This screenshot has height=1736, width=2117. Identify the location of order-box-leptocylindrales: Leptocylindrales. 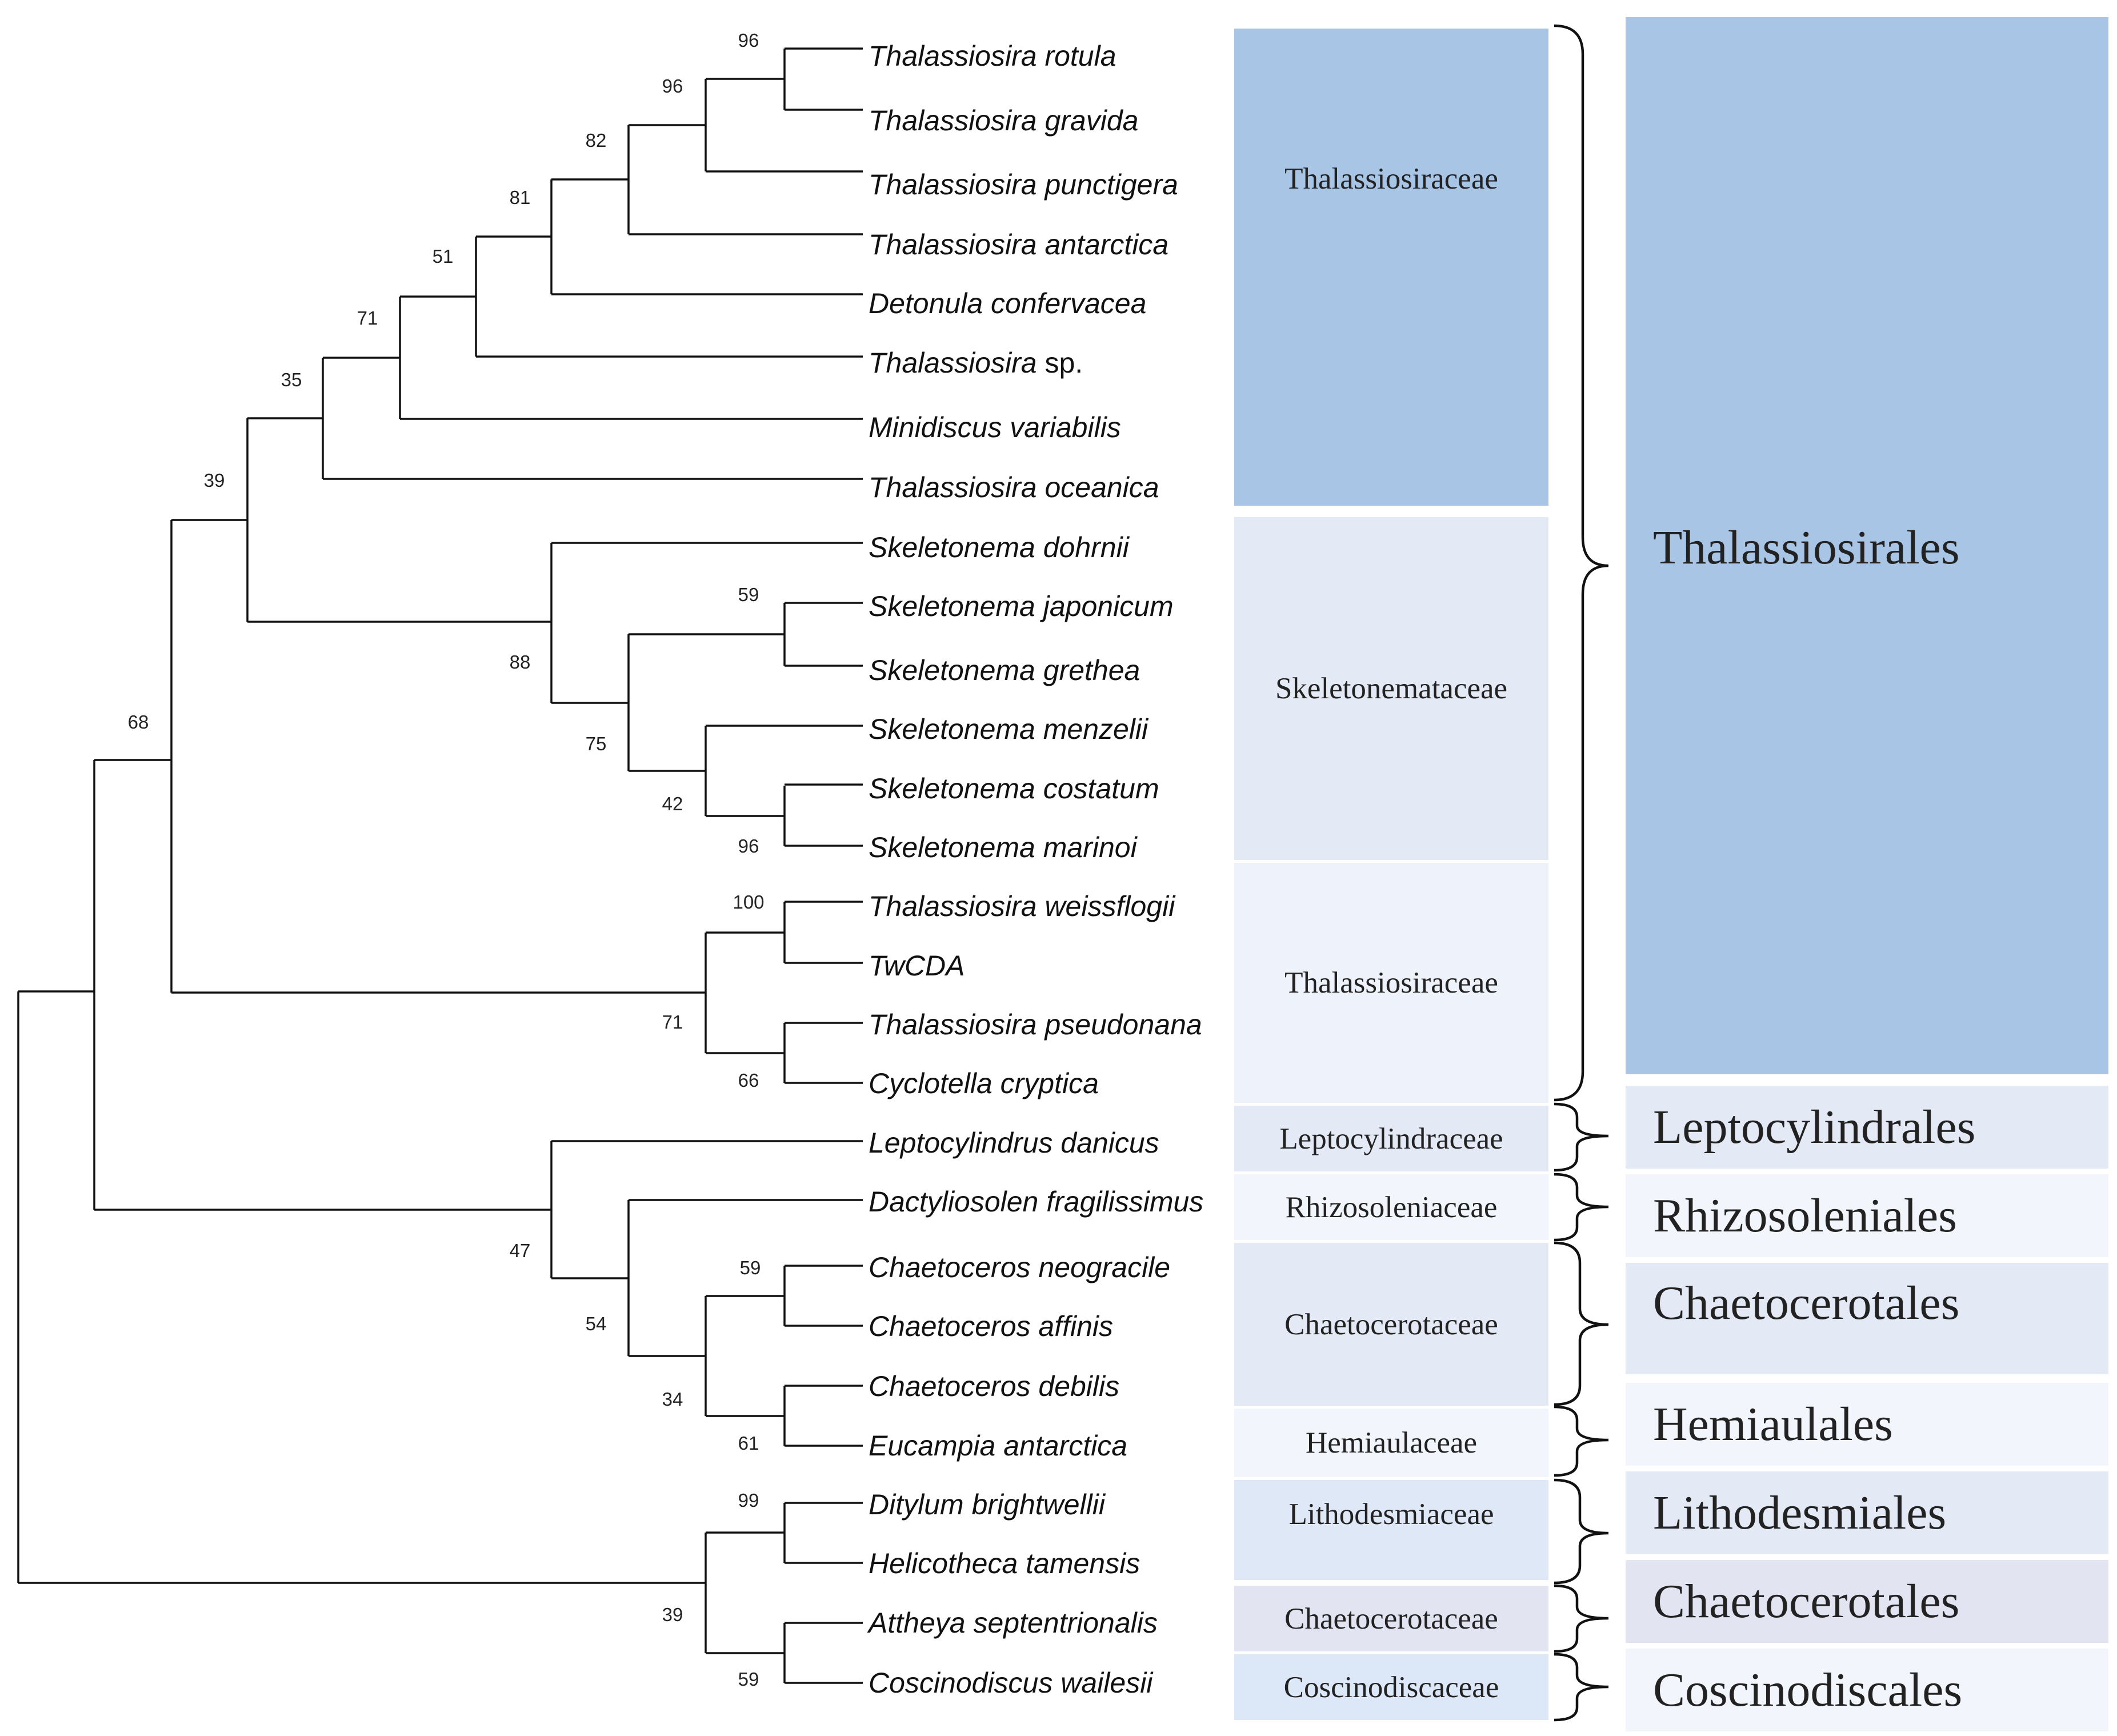
(1867, 1127).